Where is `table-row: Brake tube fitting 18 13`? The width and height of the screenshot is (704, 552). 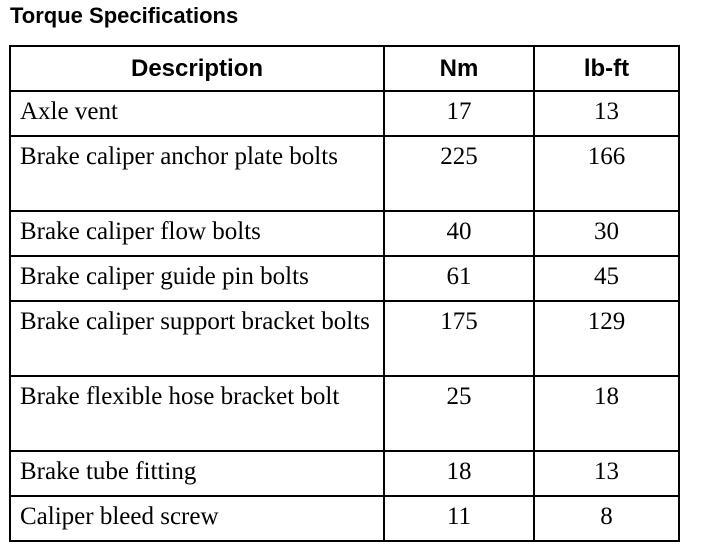
table-row: Brake tube fitting 18 13 is located at coordinates (344, 473).